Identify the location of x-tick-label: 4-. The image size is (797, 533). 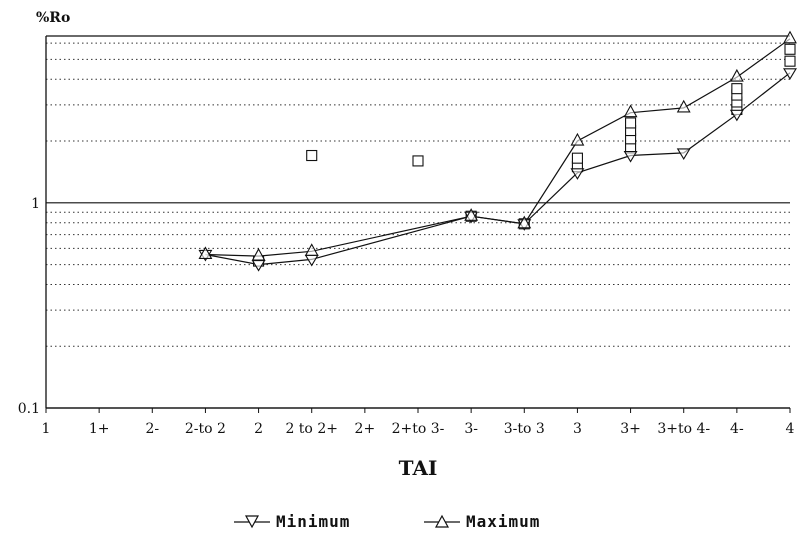
(737, 429).